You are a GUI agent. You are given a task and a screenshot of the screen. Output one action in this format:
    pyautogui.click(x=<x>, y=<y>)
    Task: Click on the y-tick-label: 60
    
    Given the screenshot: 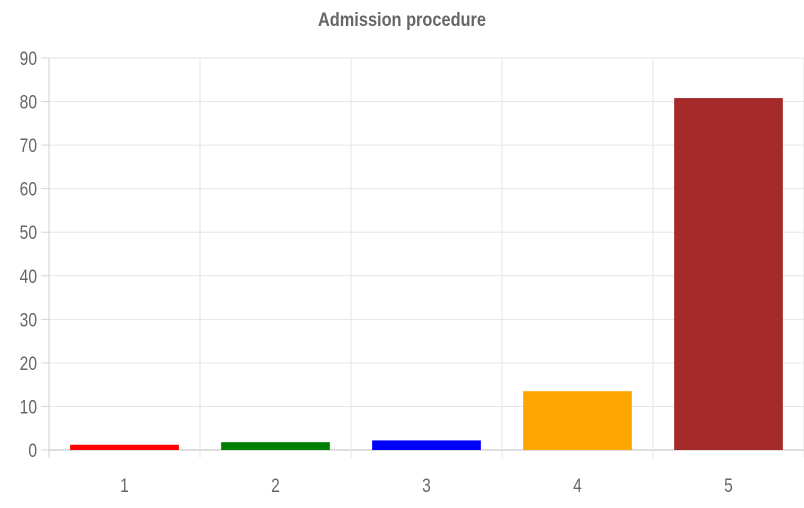 What is the action you would take?
    pyautogui.click(x=28, y=189)
    